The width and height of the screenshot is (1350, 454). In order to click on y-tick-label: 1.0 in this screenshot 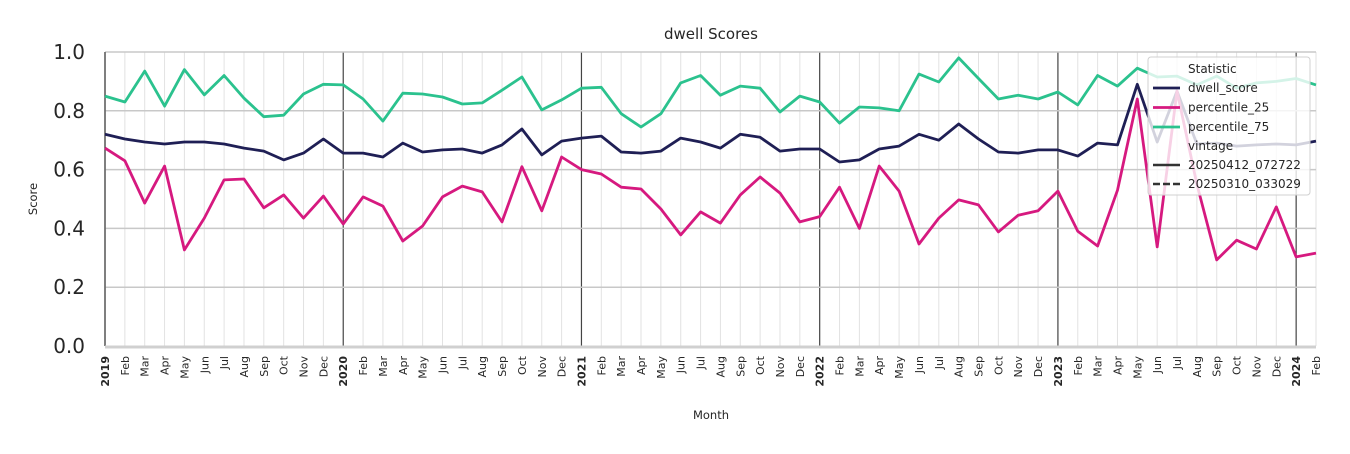, I will do `click(69, 52)`.